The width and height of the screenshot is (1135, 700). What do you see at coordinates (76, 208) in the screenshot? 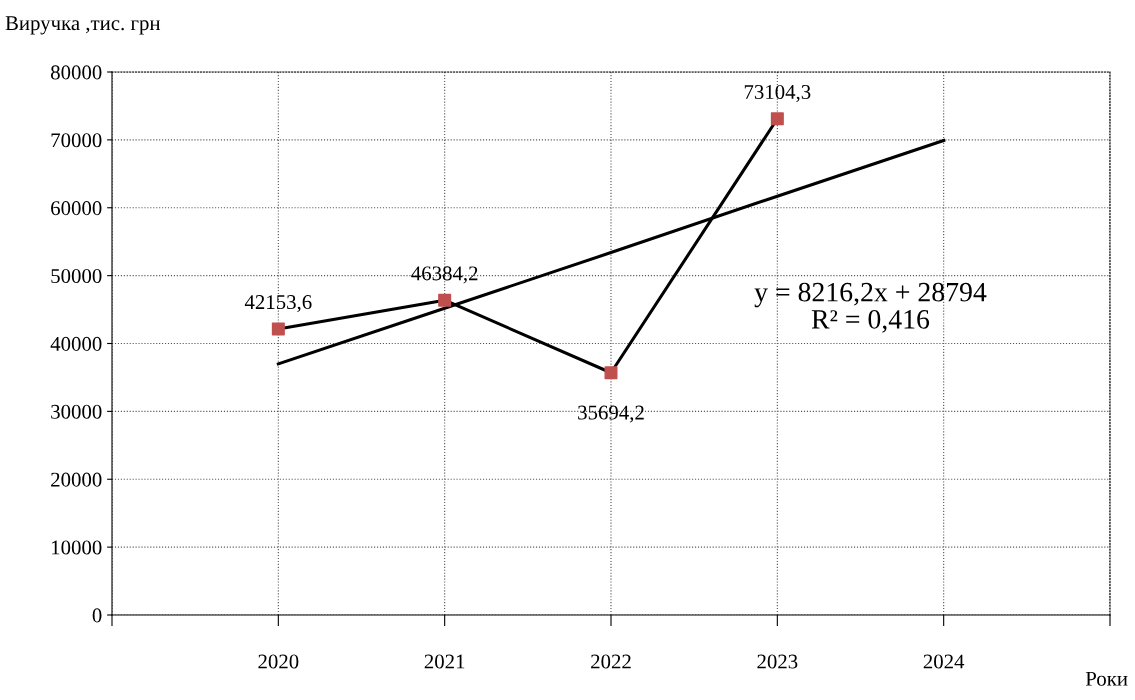
I see `y-tick-label: 60000` at bounding box center [76, 208].